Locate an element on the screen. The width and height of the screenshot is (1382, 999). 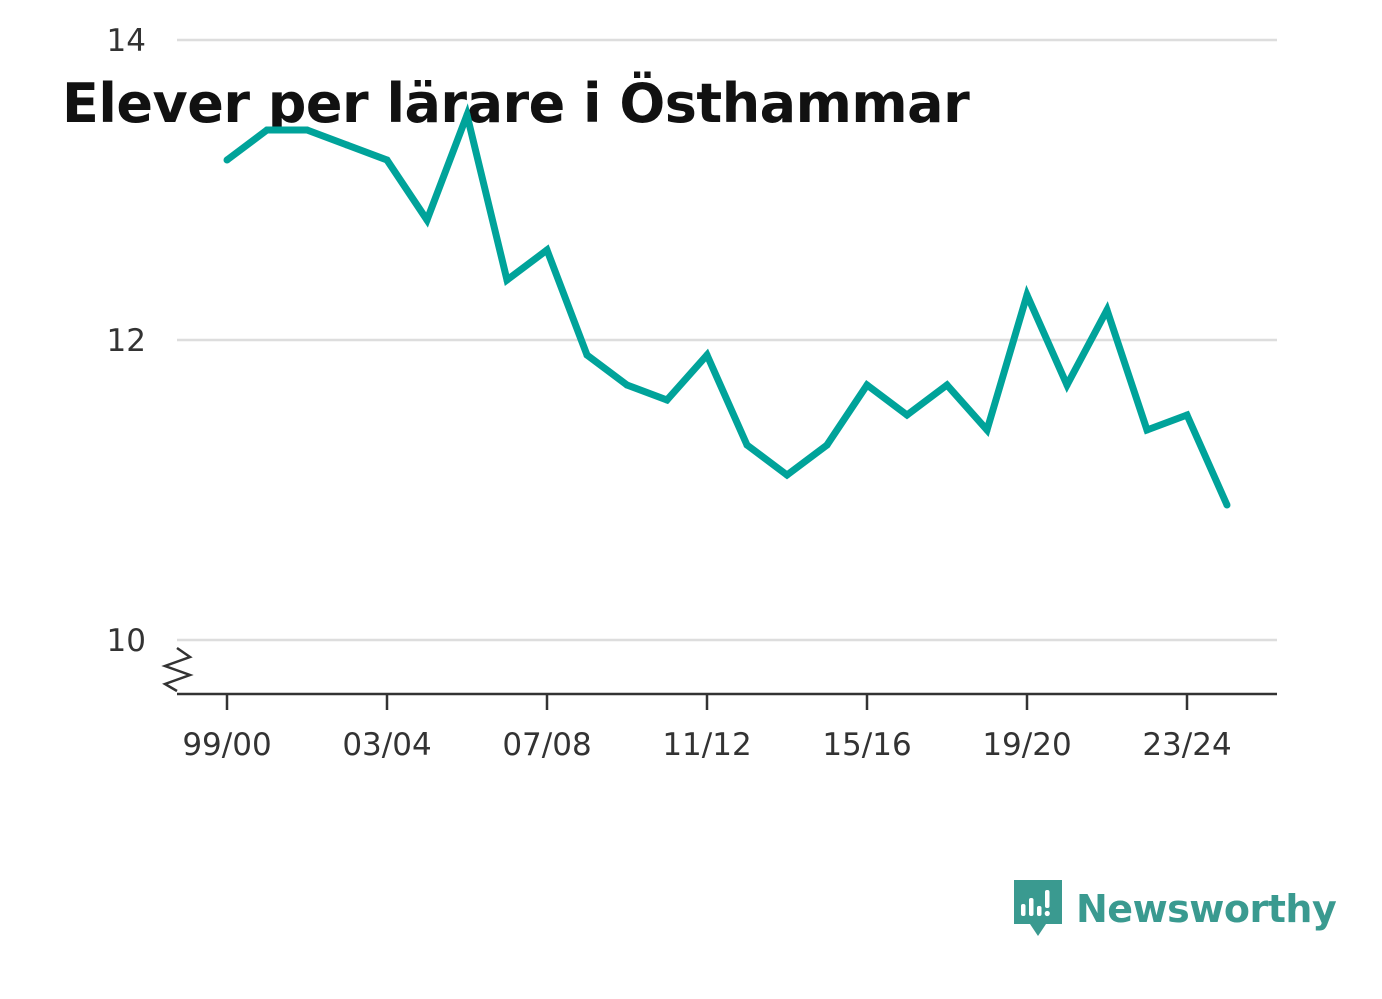
newsworthy-brand: Newsworthy is located at coordinates (1174, 909).